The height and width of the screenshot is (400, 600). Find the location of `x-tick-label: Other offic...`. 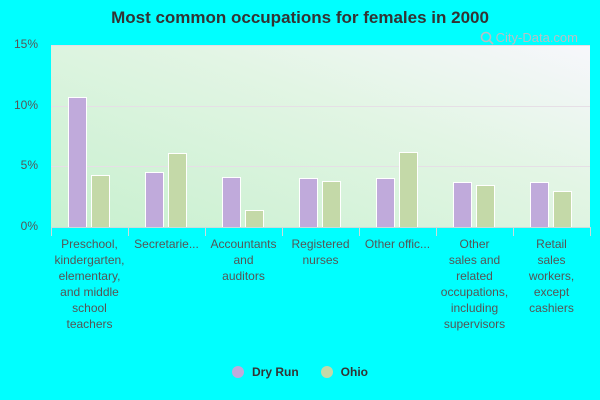

x-tick-label: Other offic... is located at coordinates (397, 244).